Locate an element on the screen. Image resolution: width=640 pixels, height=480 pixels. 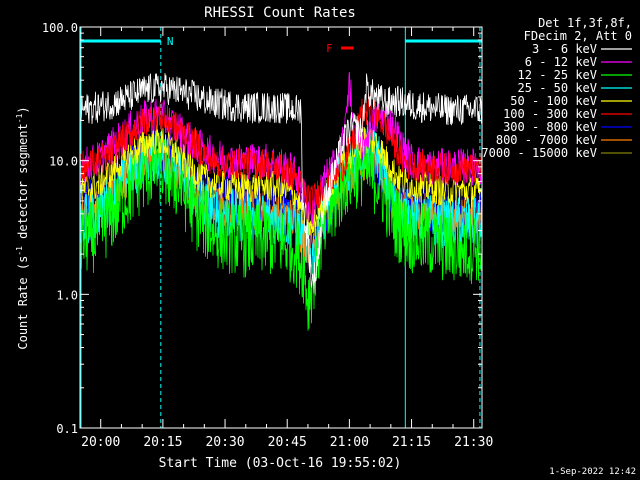
legend-item-label: 25 - 50 keV is located at coordinates (557, 88).